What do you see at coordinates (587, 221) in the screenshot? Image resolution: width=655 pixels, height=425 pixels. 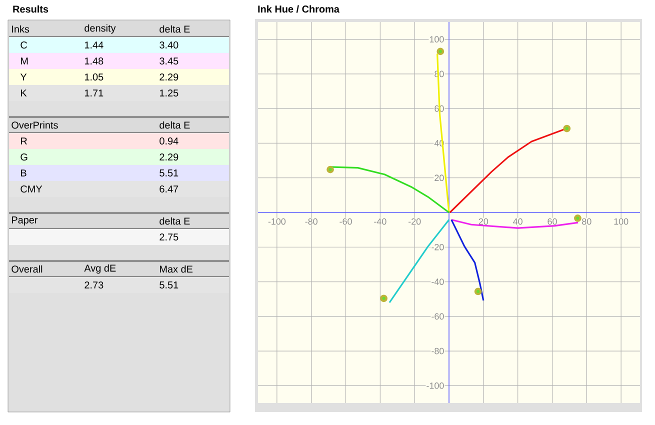 I see `x-tick-label: 80` at bounding box center [587, 221].